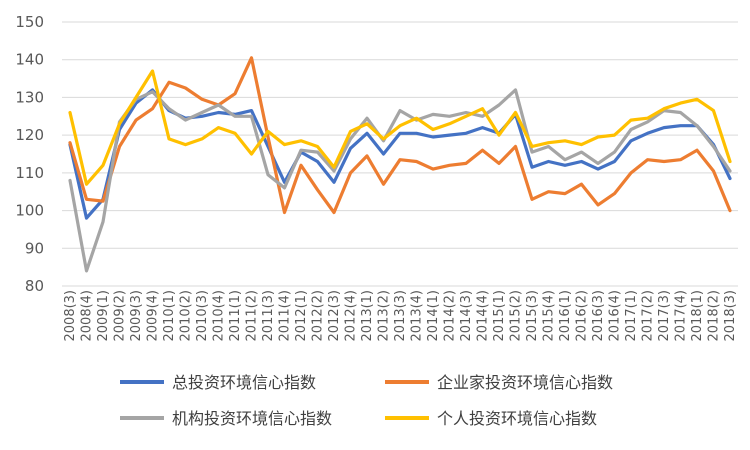 The width and height of the screenshot is (750, 450). What do you see at coordinates (252, 418) in the screenshot?
I see `legend-label: 机构投资环境信心指数` at bounding box center [252, 418].